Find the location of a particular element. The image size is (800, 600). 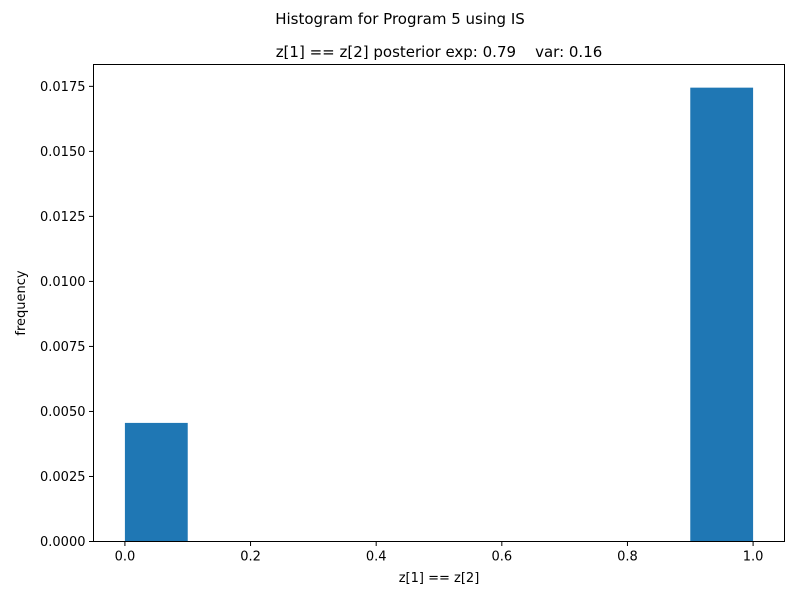

y-axis-label: frequency is located at coordinates (21, 303).